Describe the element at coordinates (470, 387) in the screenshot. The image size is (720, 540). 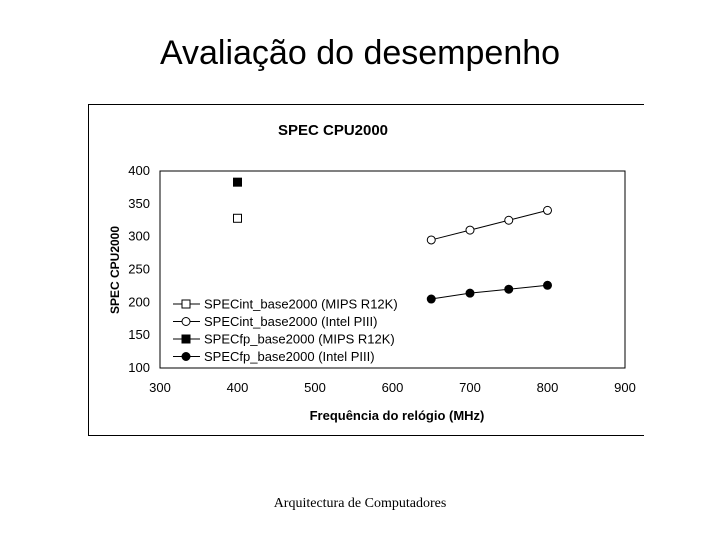
I see `x-tick-label: 700` at that location.